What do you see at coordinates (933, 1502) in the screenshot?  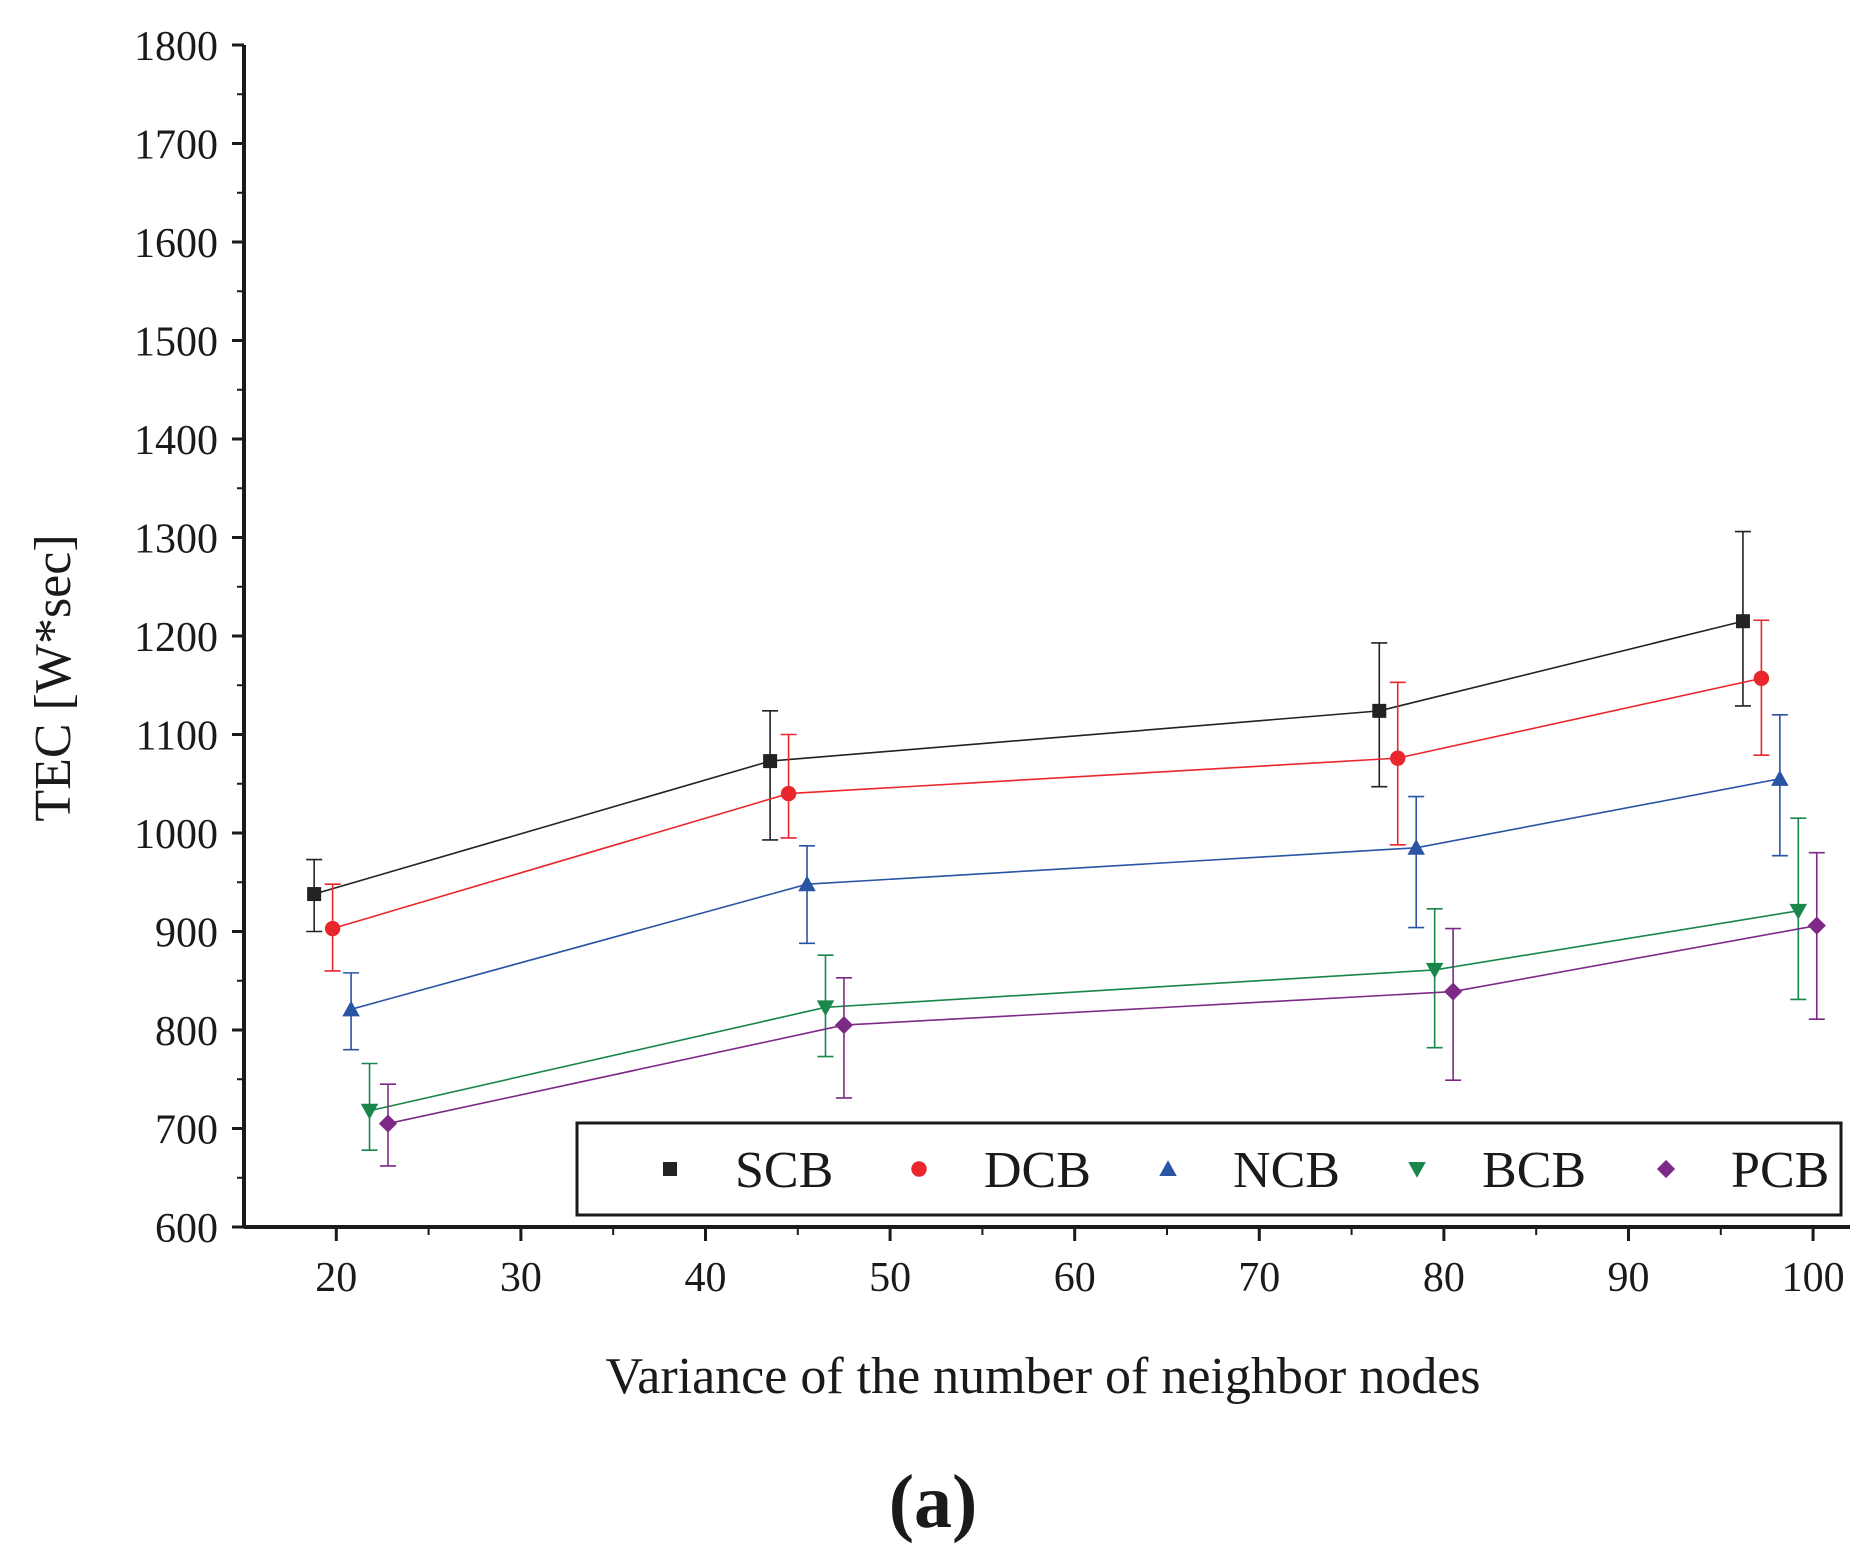 I see `panel-label: (a)` at bounding box center [933, 1502].